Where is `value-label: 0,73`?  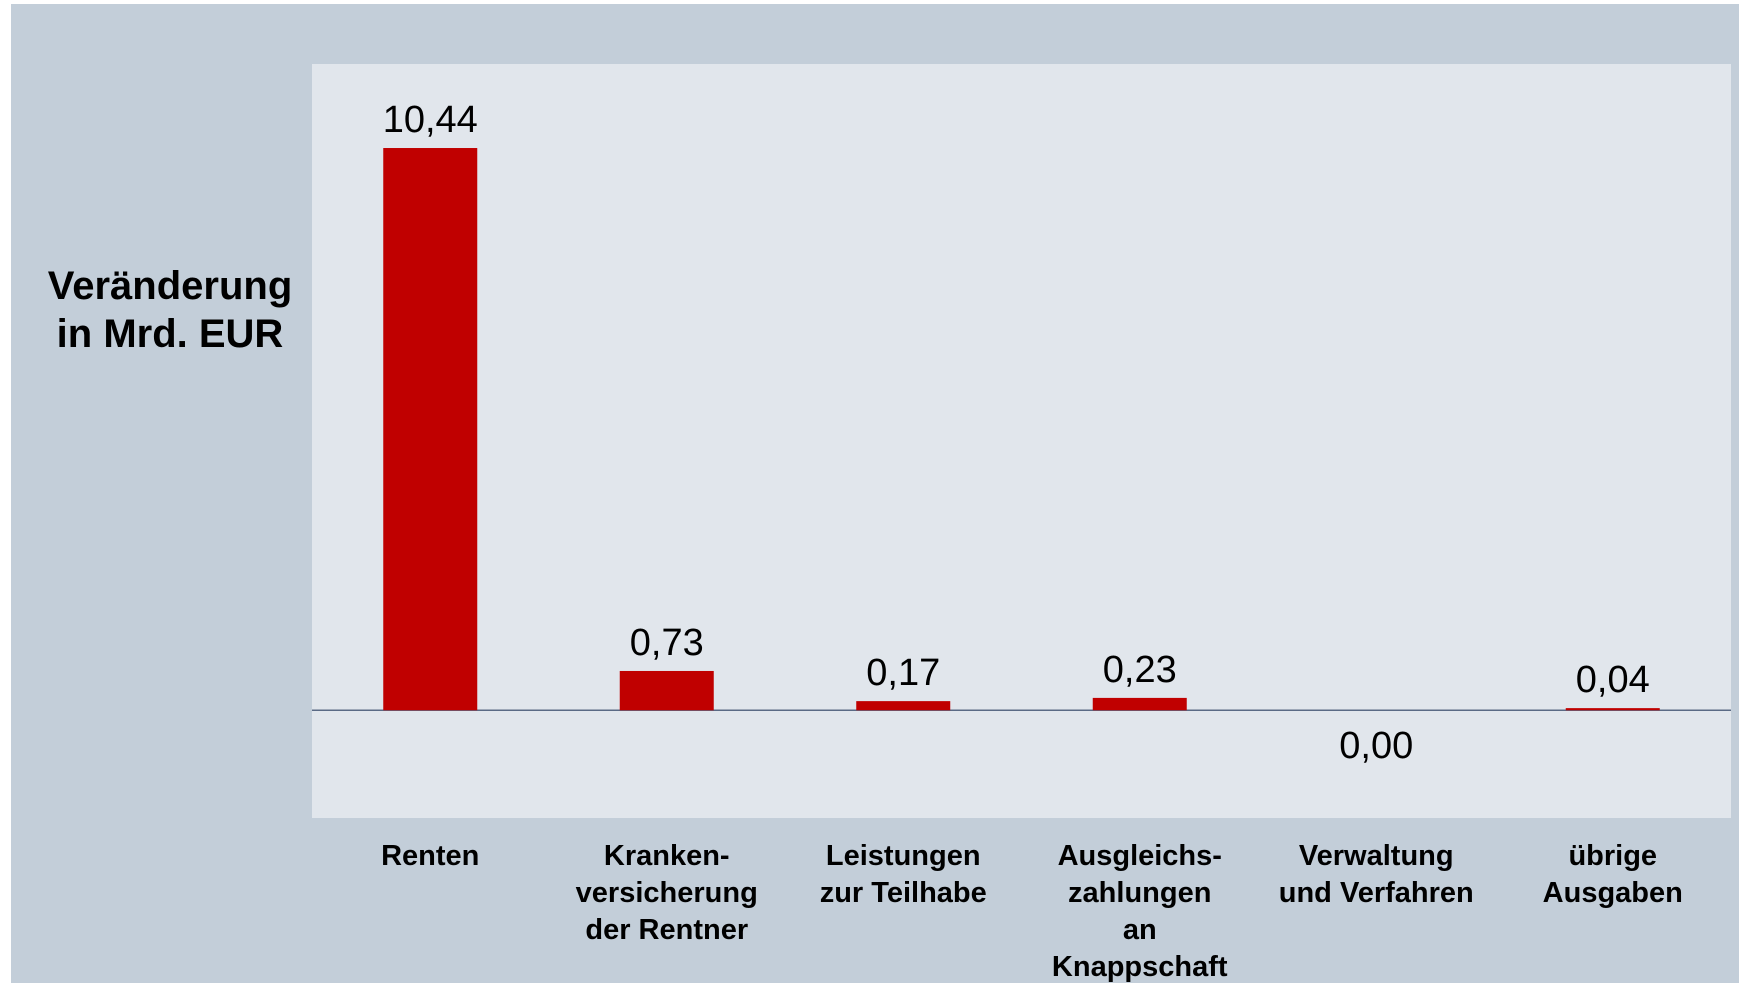 value-label: 0,73 is located at coordinates (666, 642).